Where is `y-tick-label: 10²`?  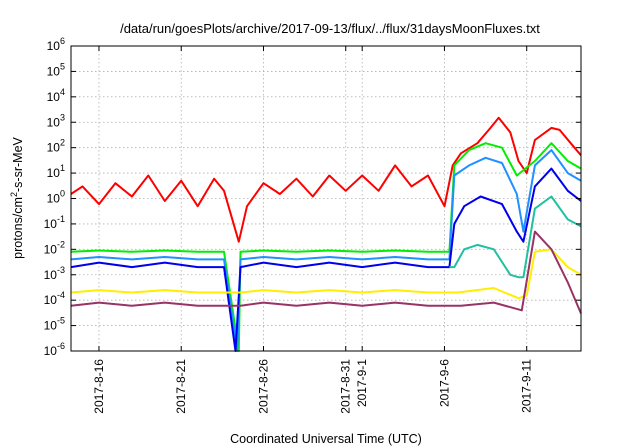
y-tick-label: 10² is located at coordinates (56, 146).